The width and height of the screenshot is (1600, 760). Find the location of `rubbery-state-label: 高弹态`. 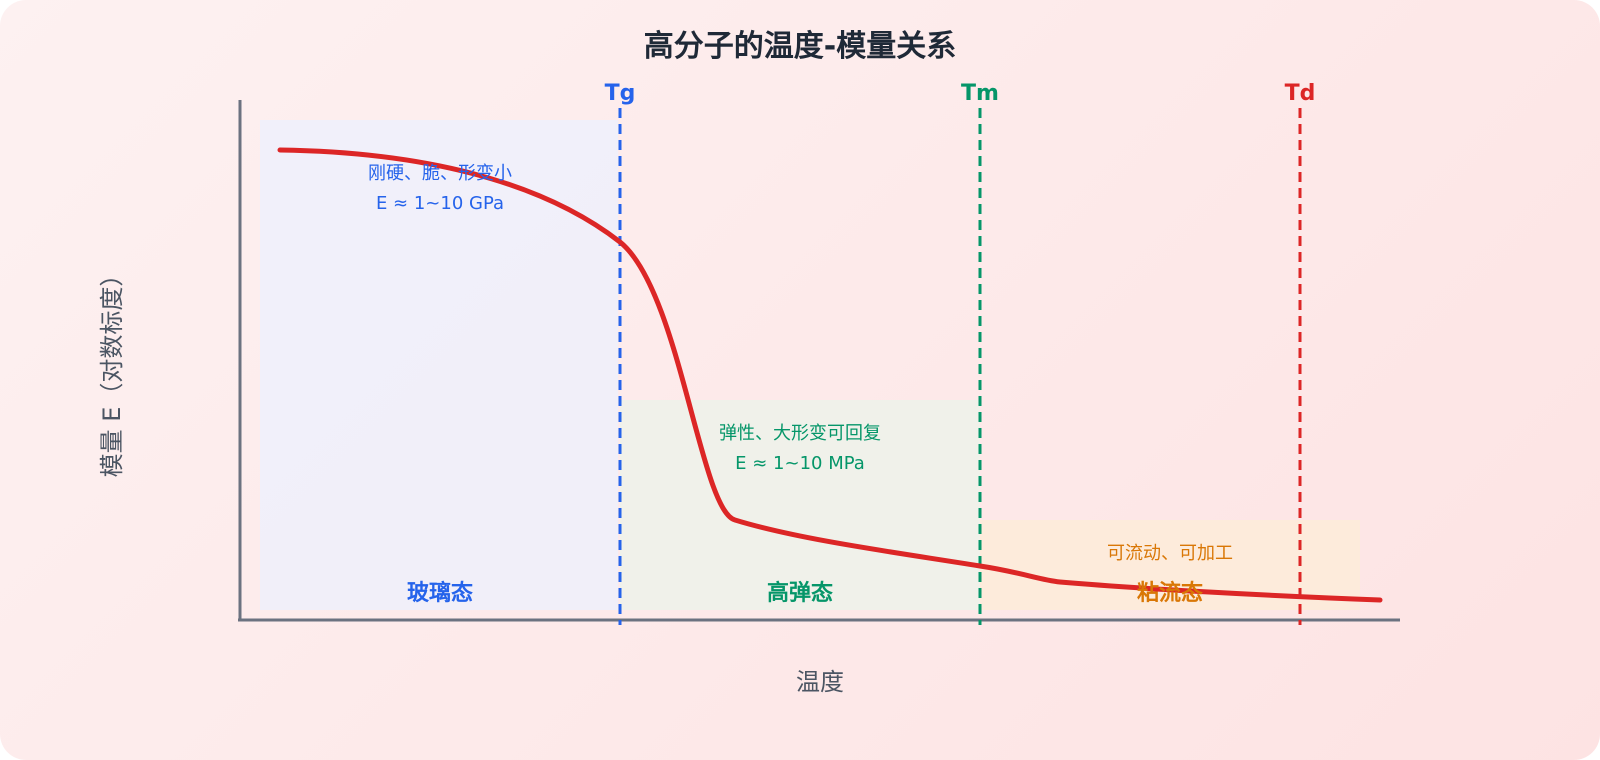

rubbery-state-label: 高弹态 is located at coordinates (800, 593).